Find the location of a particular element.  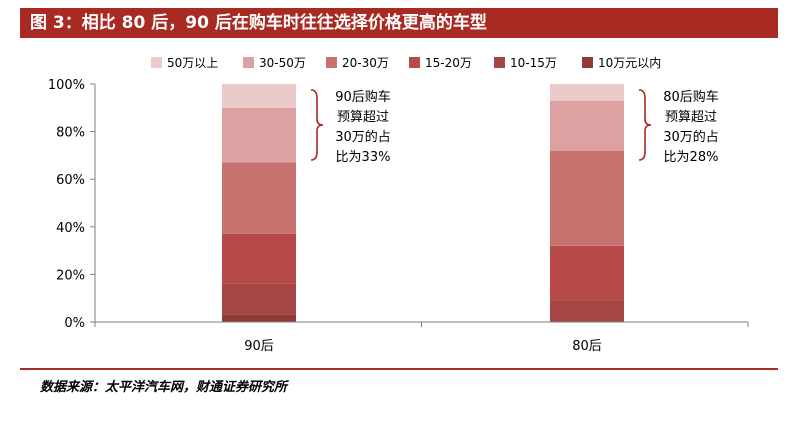

source-note: 数据来源：太平洋汽车网，财通证券研究所 is located at coordinates (164, 387).